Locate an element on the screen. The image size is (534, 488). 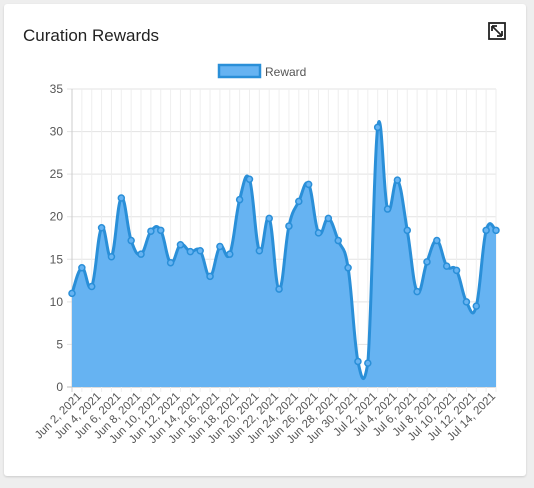
y-tick-label: 0 is located at coordinates (59, 387).